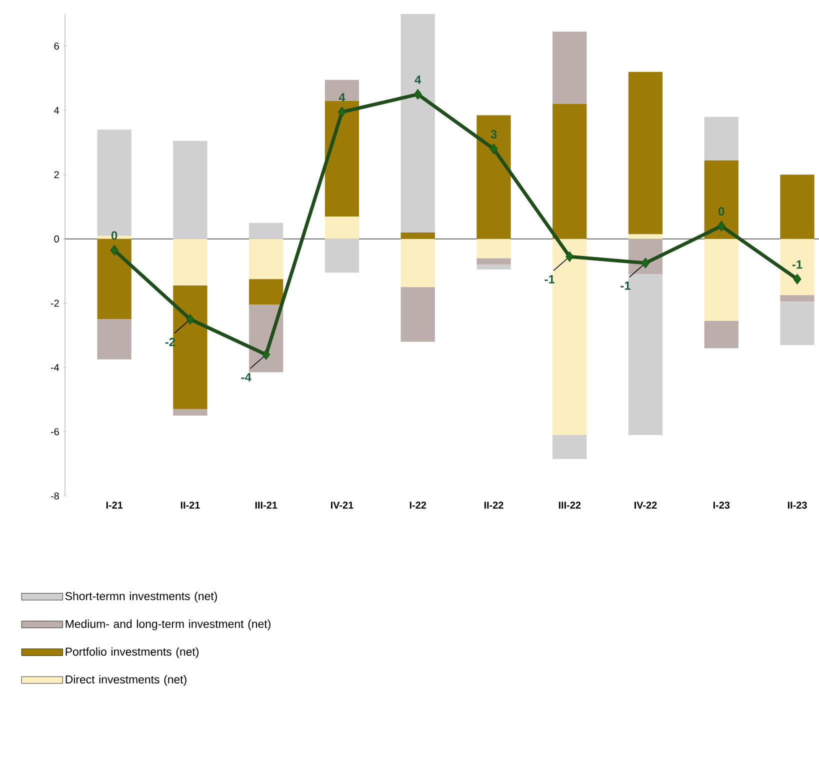 This screenshot has width=819, height=781. I want to click on legend-label: Medium- and long-term investment (net), so click(168, 625).